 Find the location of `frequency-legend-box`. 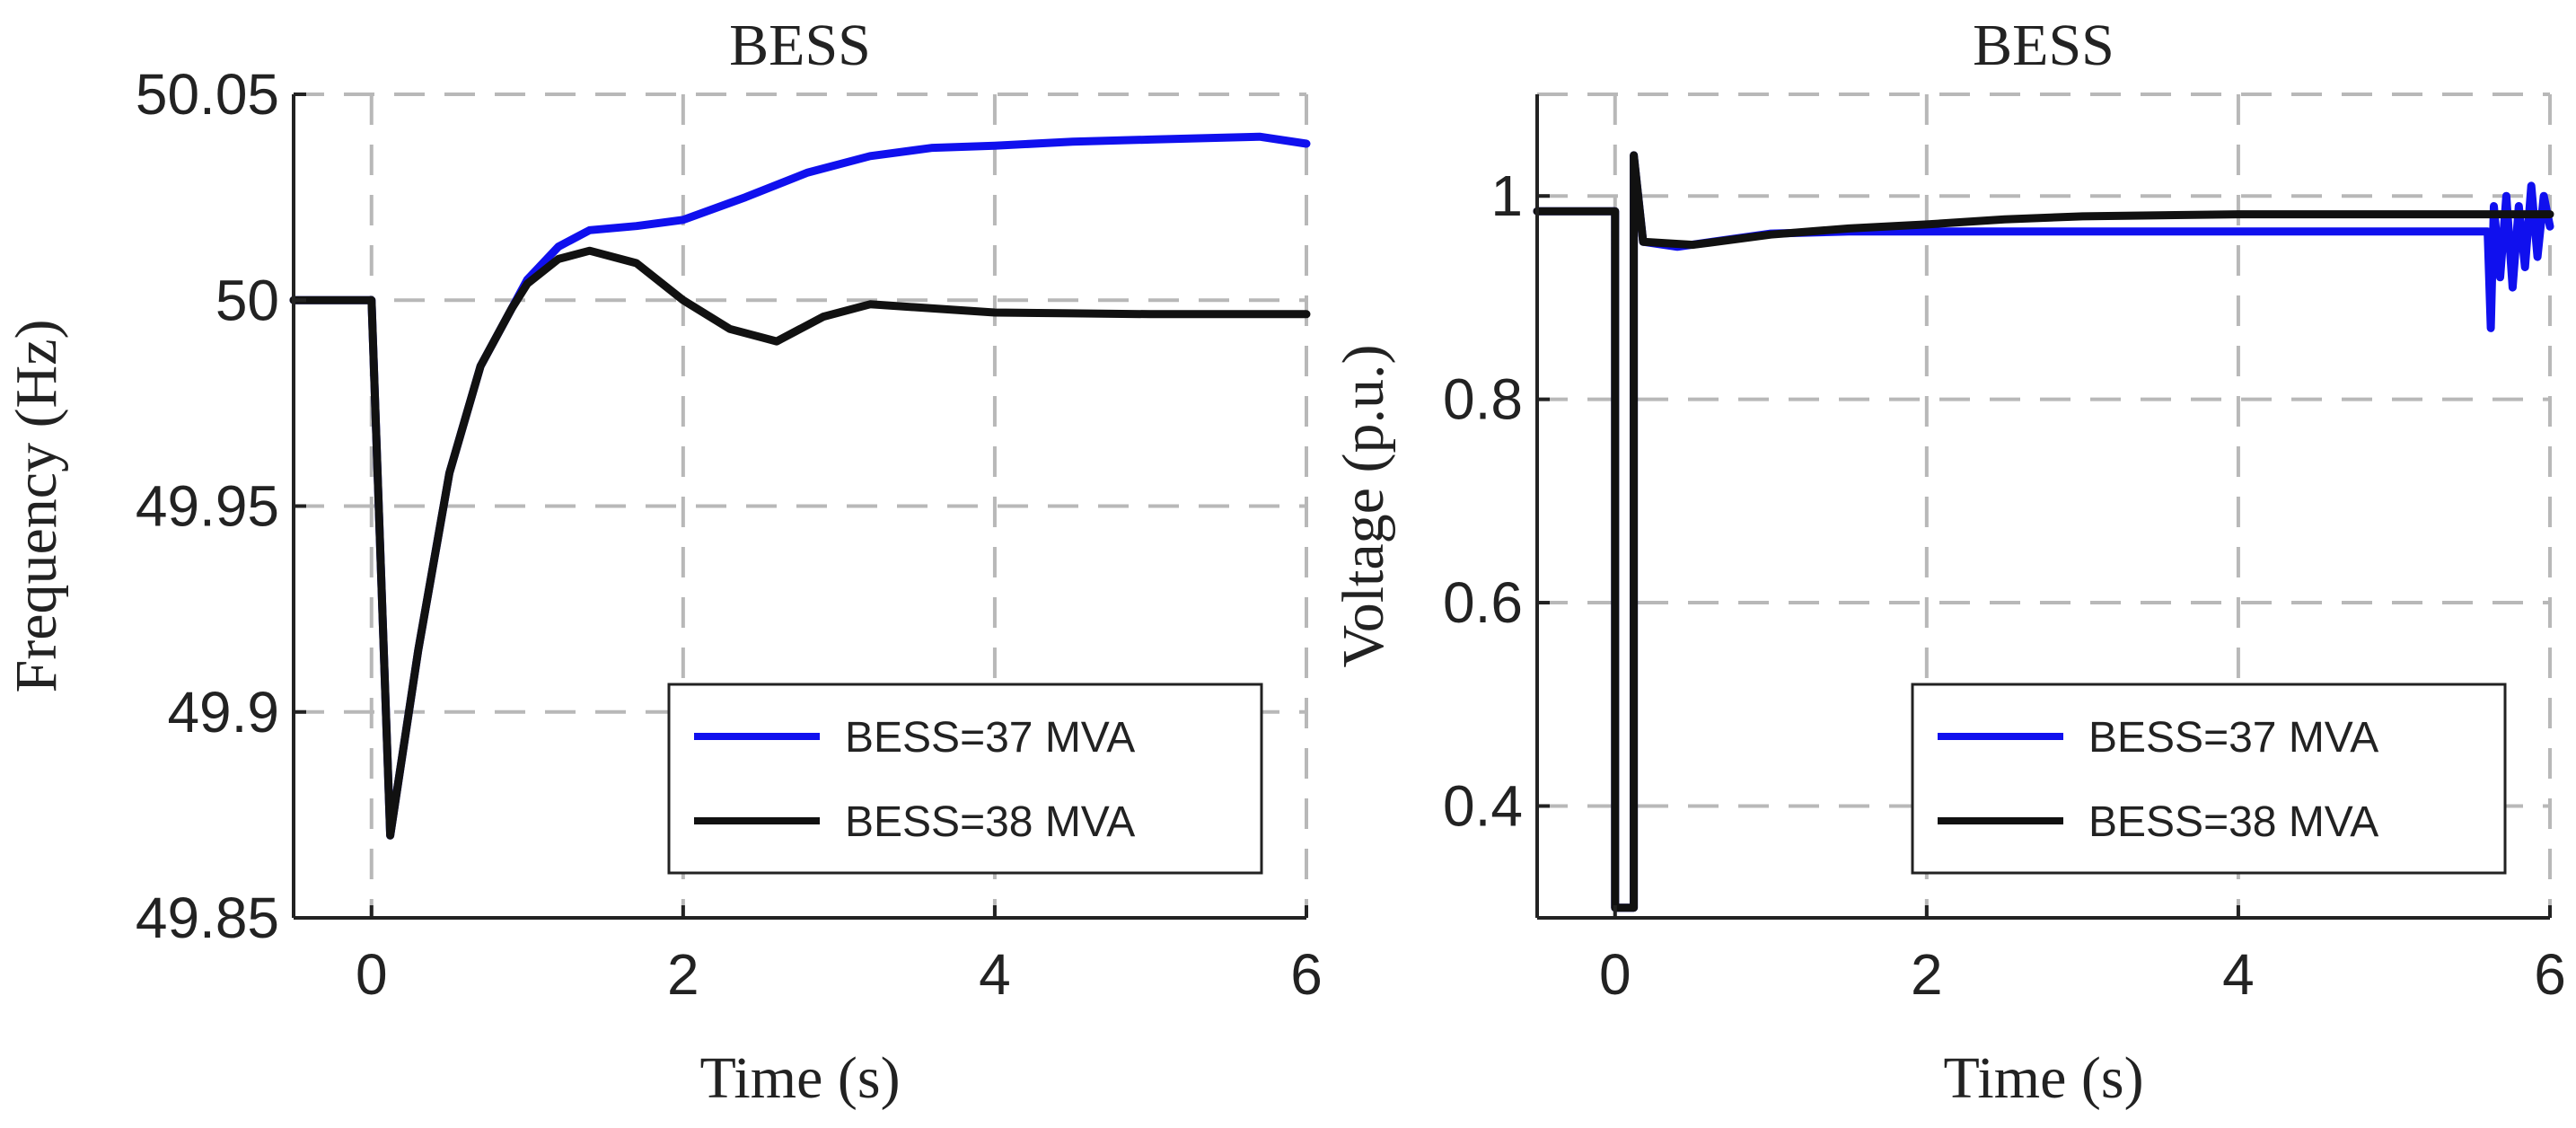

frequency-legend-box is located at coordinates (965, 779).